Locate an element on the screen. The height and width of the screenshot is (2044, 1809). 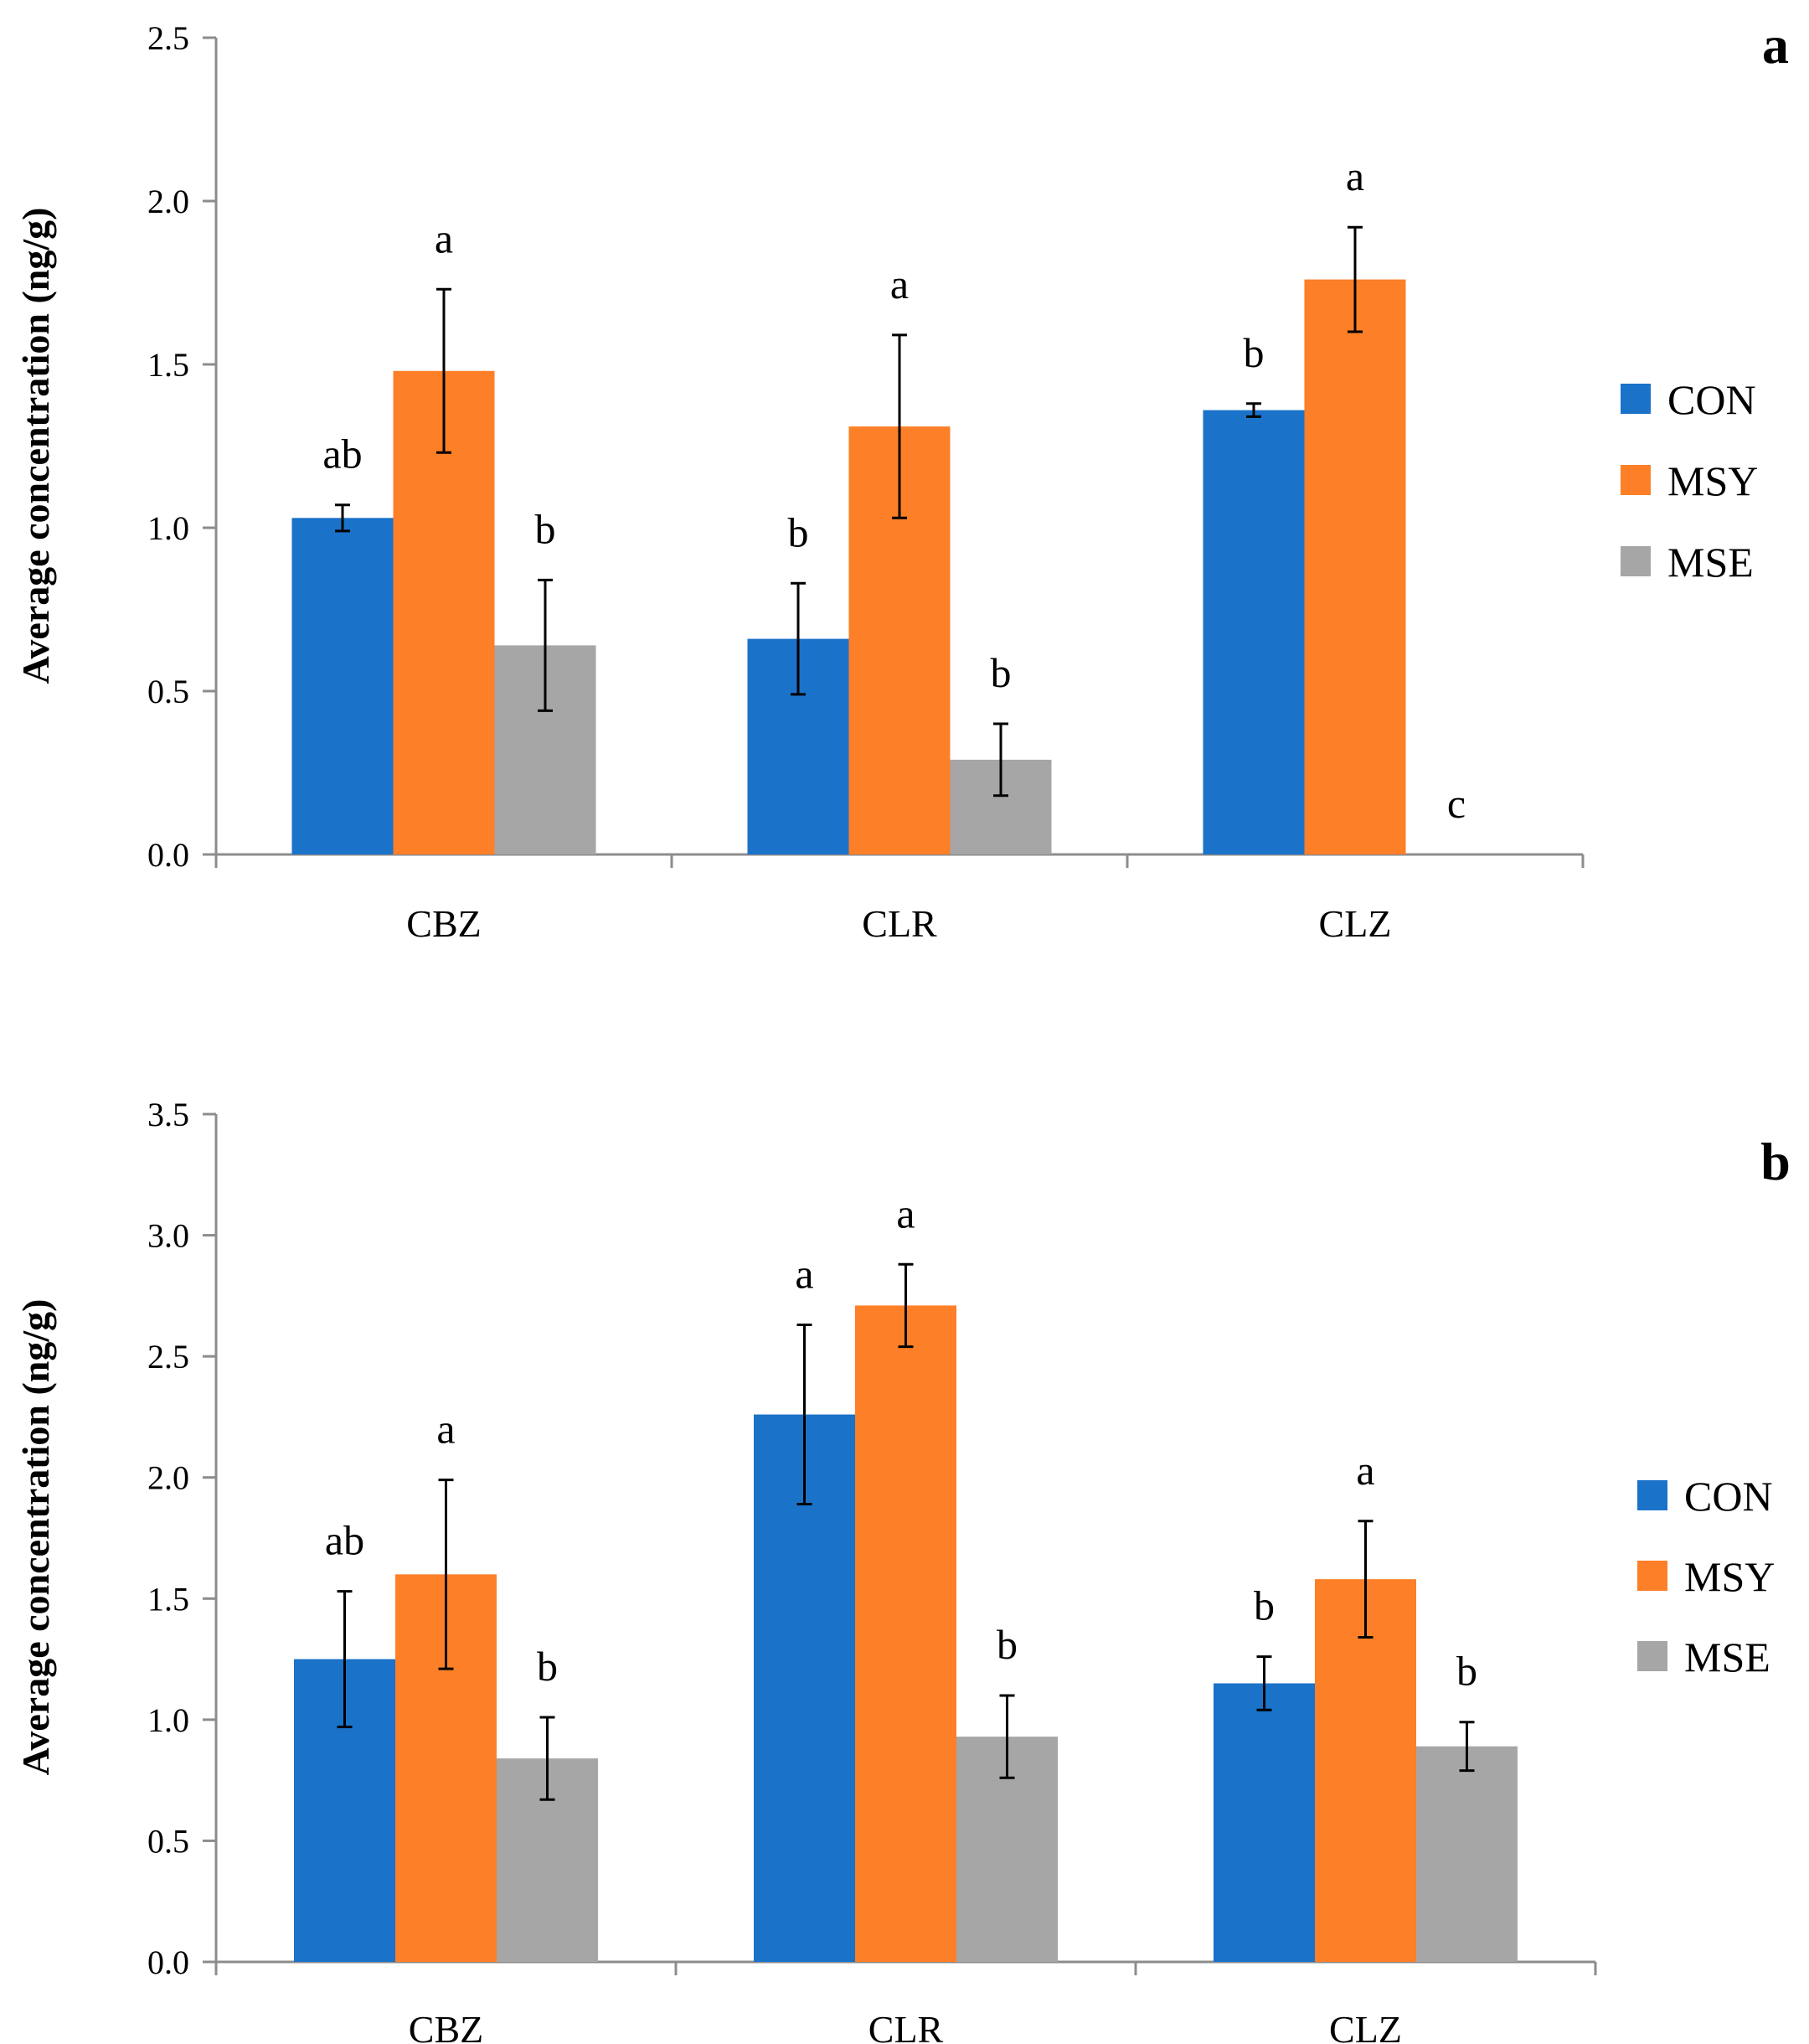
bar-con-cbz is located at coordinates (342, 686).